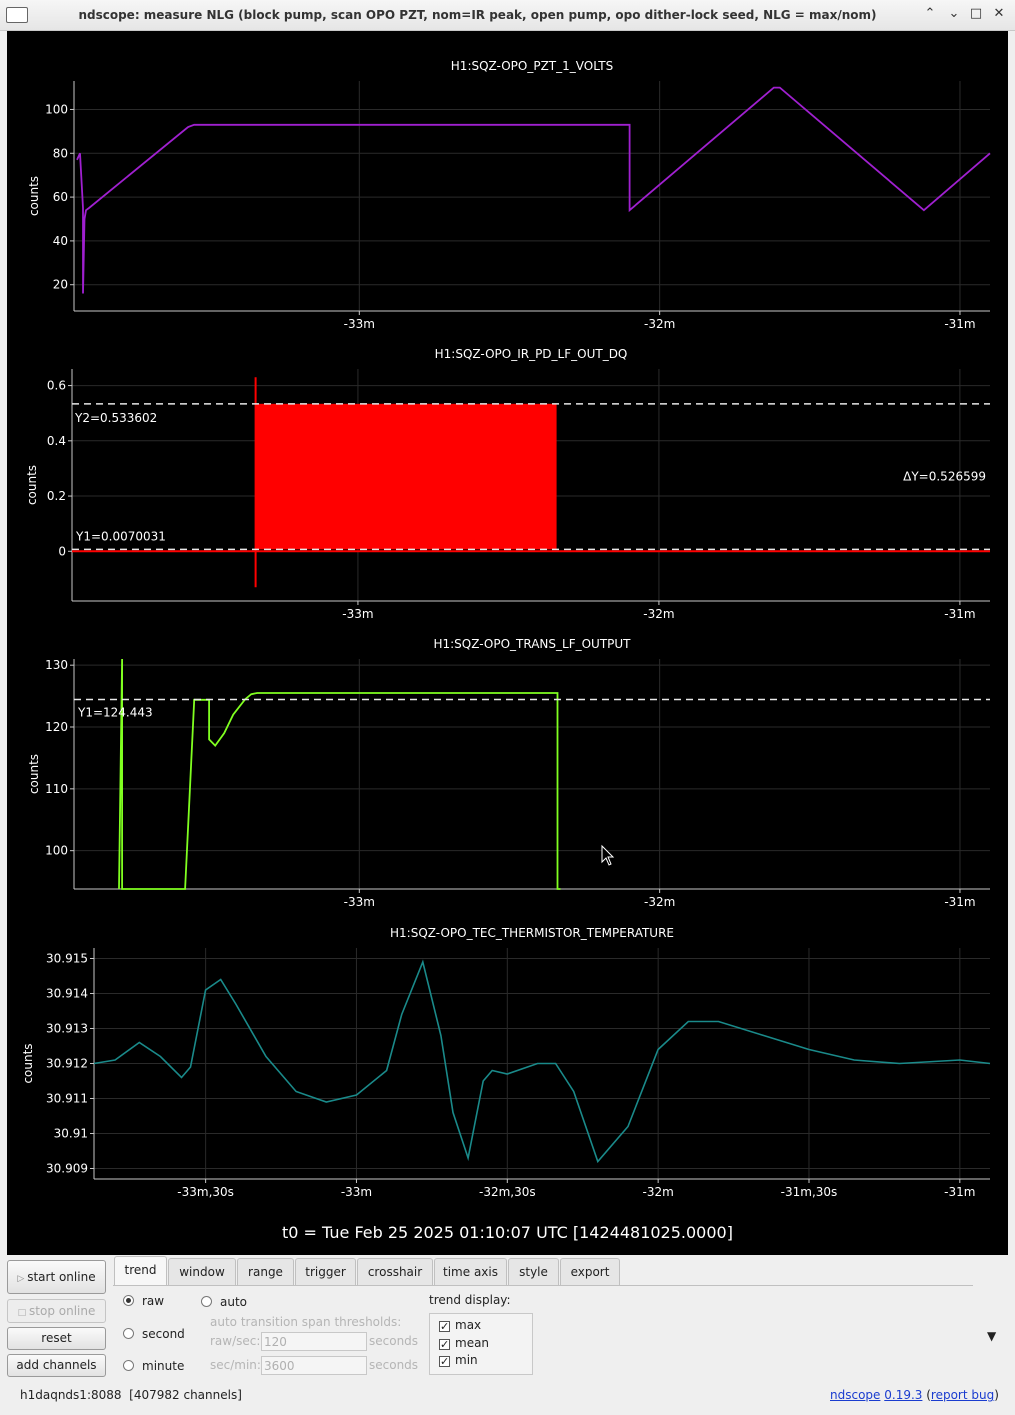 The height and width of the screenshot is (1415, 1015). Describe the element at coordinates (62, 551) in the screenshot. I see `y-tick-label: 0` at that location.